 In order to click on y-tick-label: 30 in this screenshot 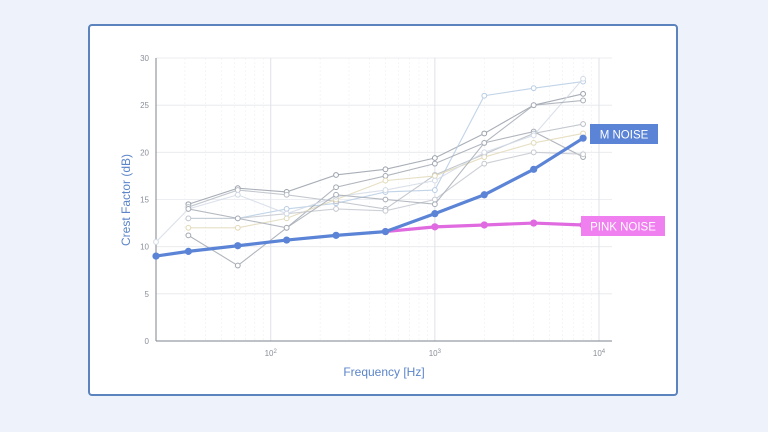, I will do `click(144, 58)`.